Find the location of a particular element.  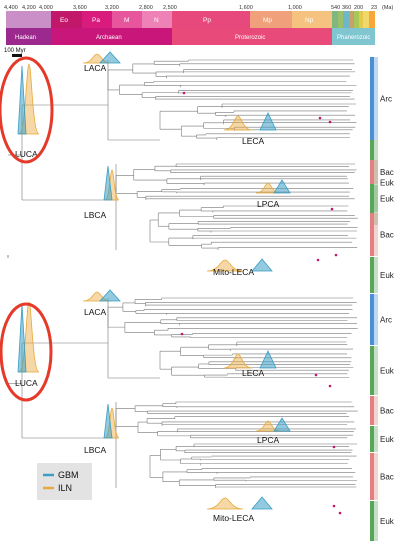

luca-top-label: LUCA is located at coordinates (26, 154).